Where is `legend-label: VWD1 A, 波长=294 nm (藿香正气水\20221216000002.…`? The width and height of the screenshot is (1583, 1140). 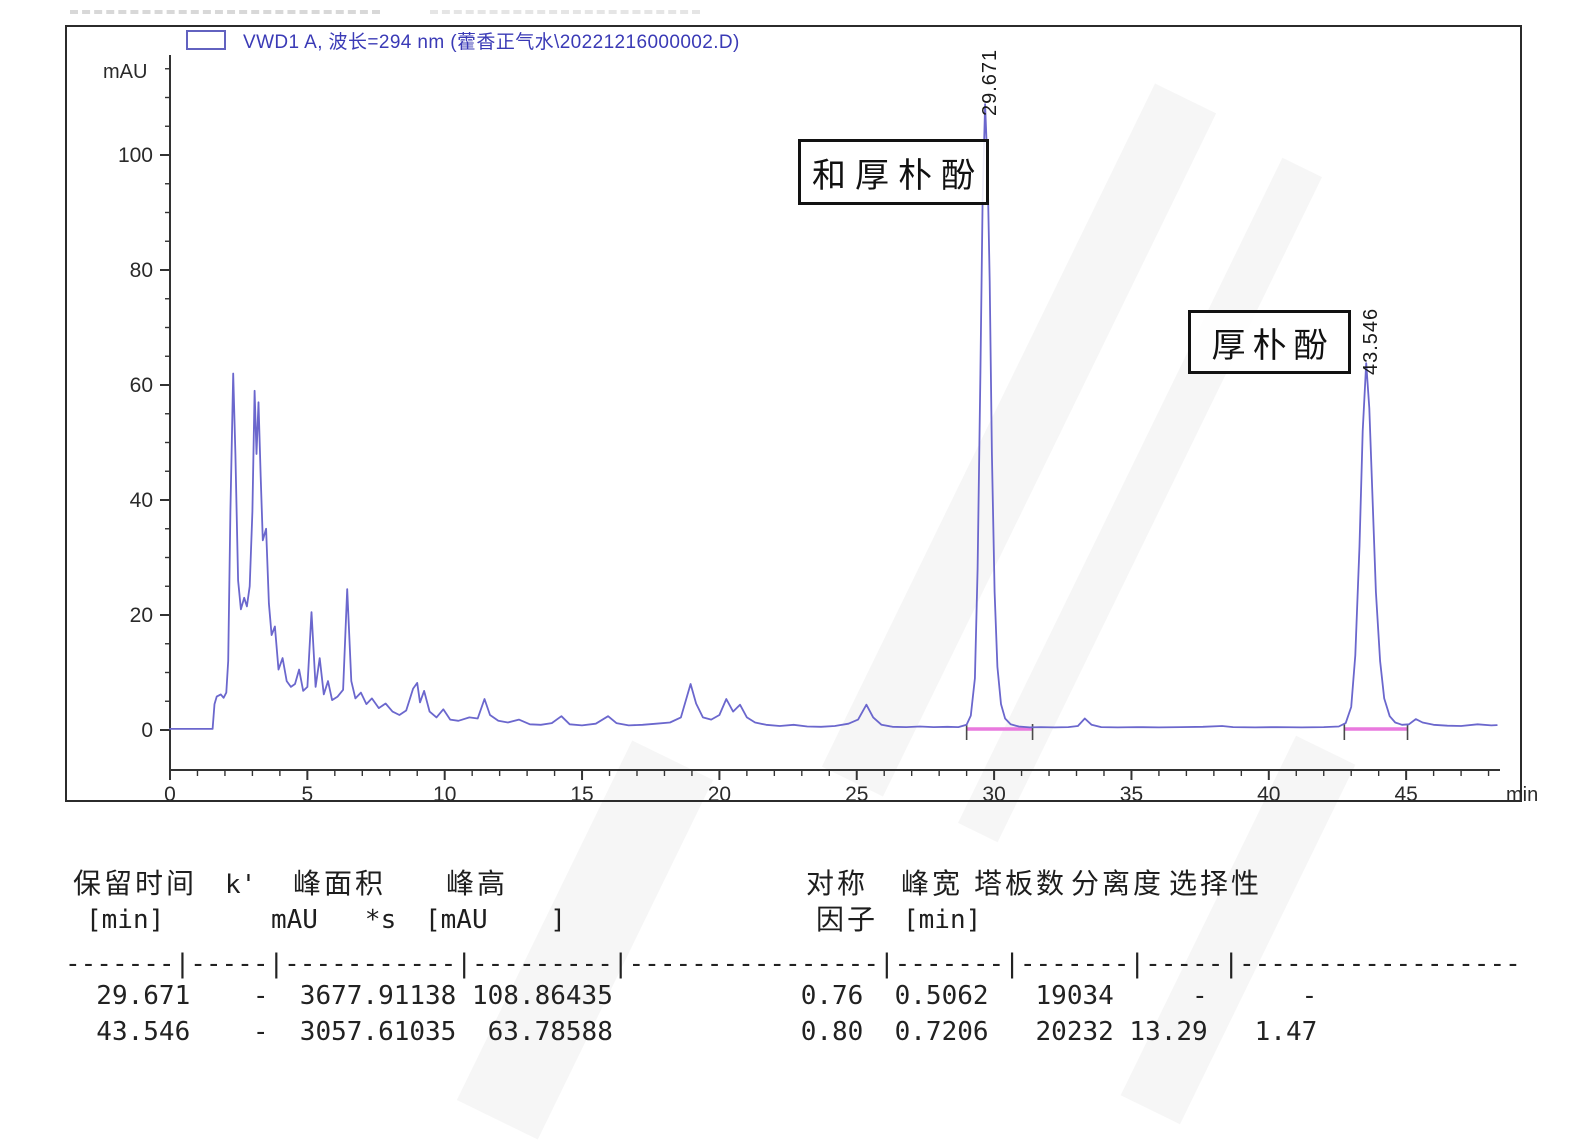 legend-label: VWD1 A, 波长=294 nm (藿香正气水\20221216000002.… is located at coordinates (491, 42).